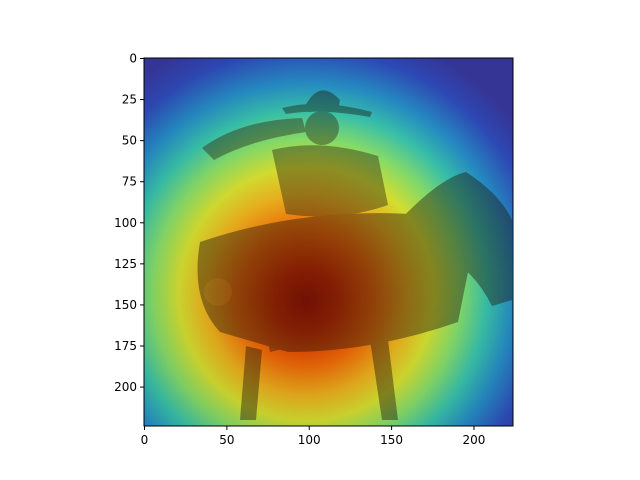  What do you see at coordinates (129, 182) in the screenshot?
I see `y-tick-label: 75` at bounding box center [129, 182].